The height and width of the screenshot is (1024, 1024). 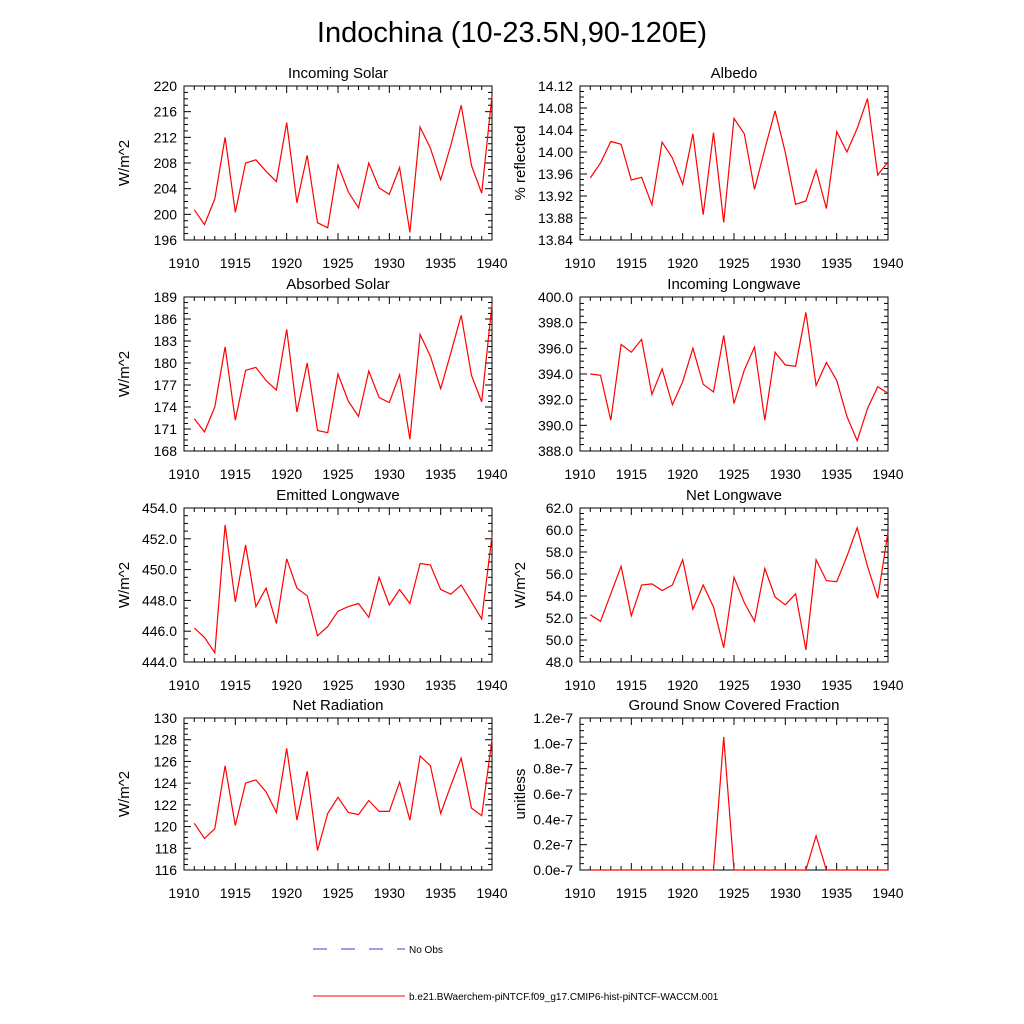 What do you see at coordinates (555, 323) in the screenshot?
I see `y-tick-label: 398.0` at bounding box center [555, 323].